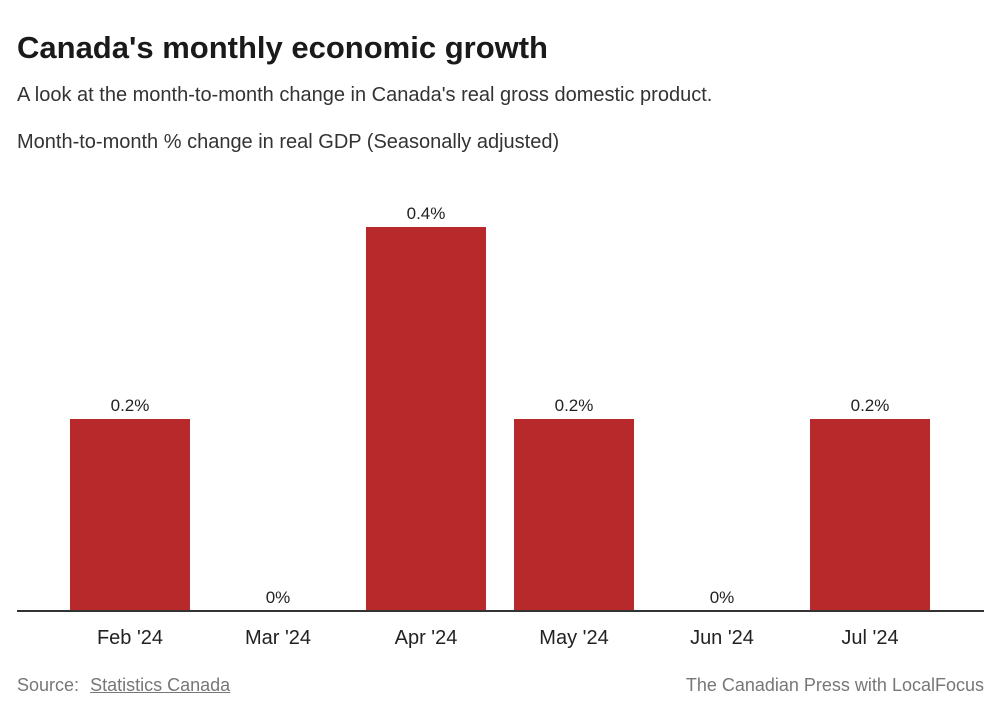  Describe the element at coordinates (722, 638) in the screenshot. I see `x-tick-label: Jun '24` at that location.